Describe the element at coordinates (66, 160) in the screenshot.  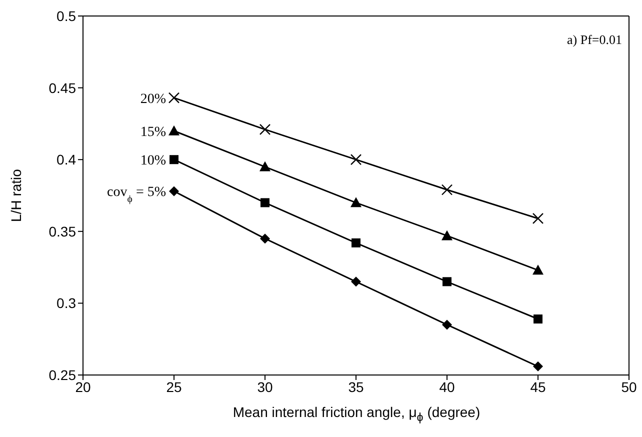
I see `y-tick-label: 0.4` at that location.